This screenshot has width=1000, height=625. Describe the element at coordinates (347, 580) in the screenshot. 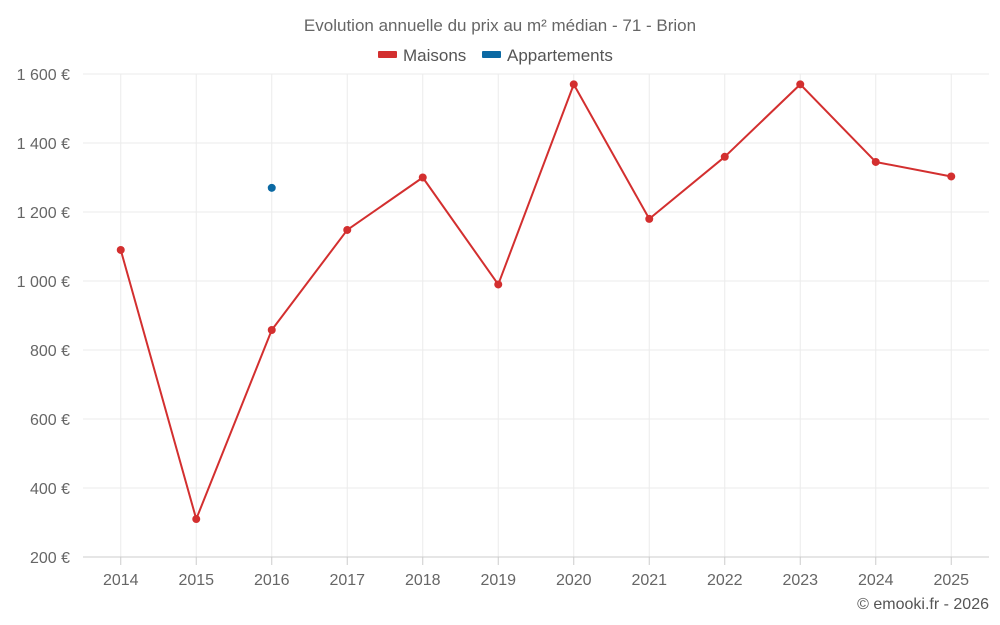

I see `x-tick-label: 2017` at that location.